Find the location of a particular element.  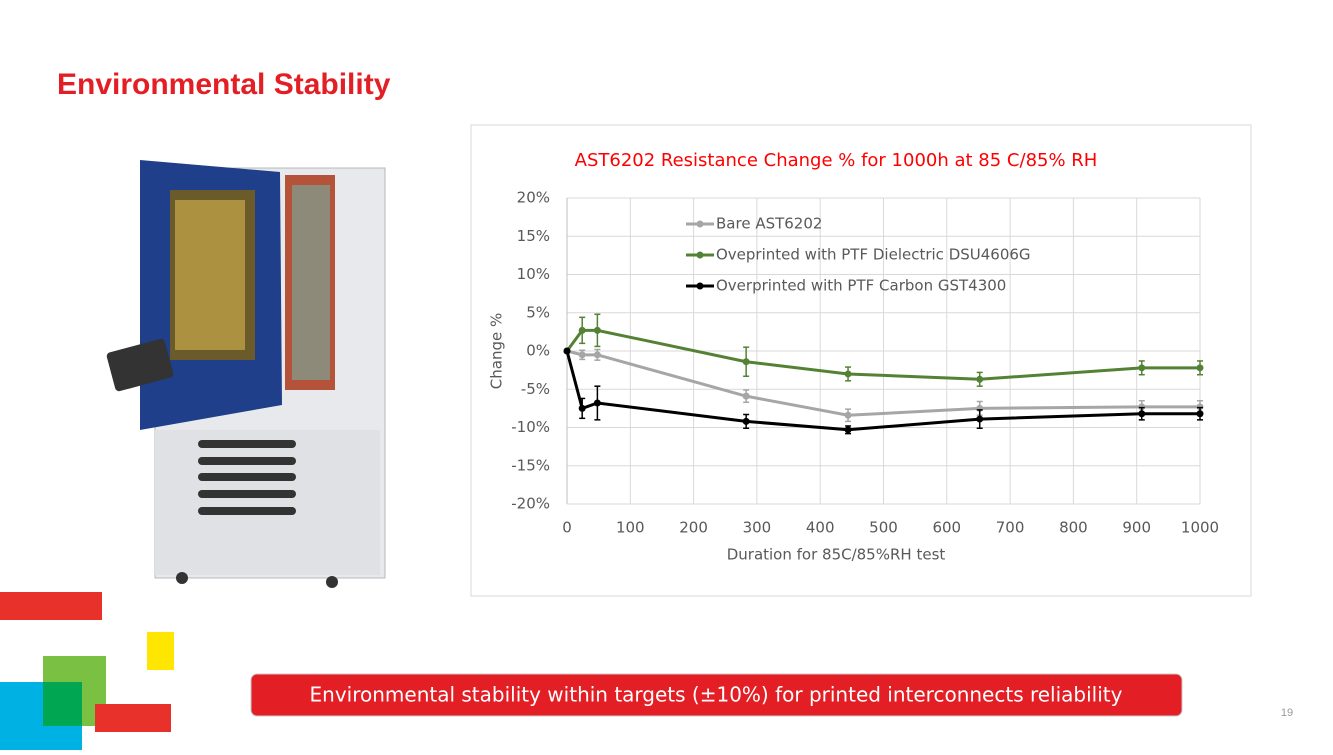

y-tick-label: 5% is located at coordinates (538, 312).